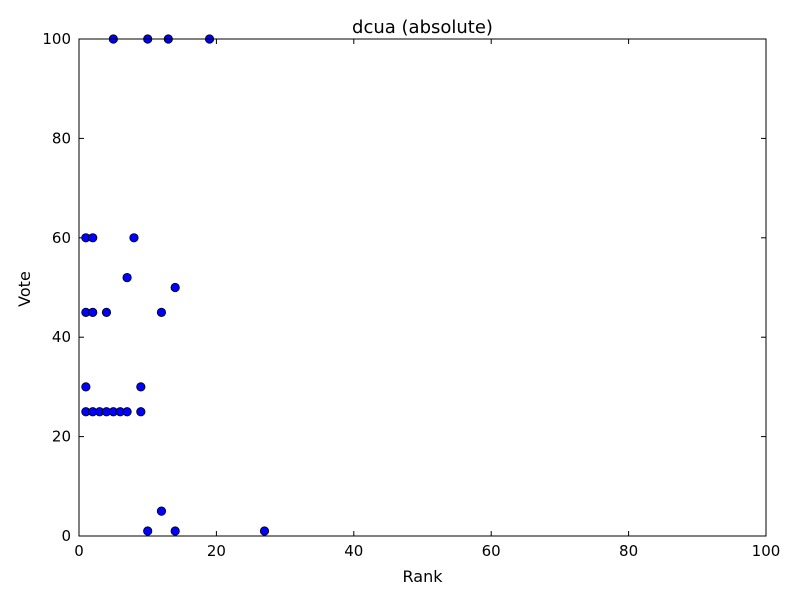 The width and height of the screenshot is (800, 600). Describe the element at coordinates (423, 576) in the screenshot. I see `x-axis-label: Rank` at that location.